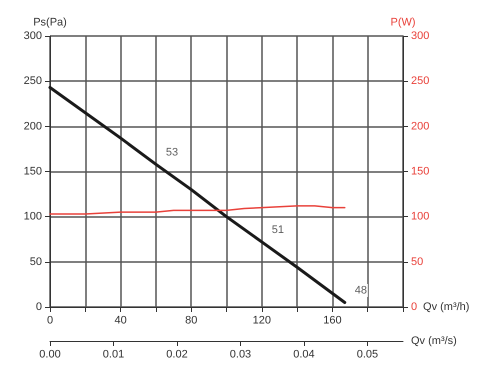  Describe the element at coordinates (420, 172) in the screenshot. I see `y2-tick-label: 150` at that location.